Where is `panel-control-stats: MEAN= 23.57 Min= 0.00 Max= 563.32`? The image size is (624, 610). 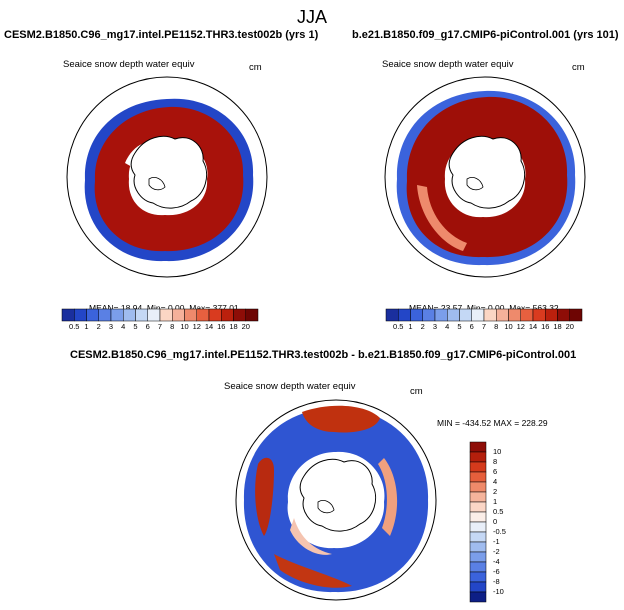 panel-control-stats: MEAN= 23.57 Min= 0.00 Max= 563.32 is located at coordinates (484, 308).